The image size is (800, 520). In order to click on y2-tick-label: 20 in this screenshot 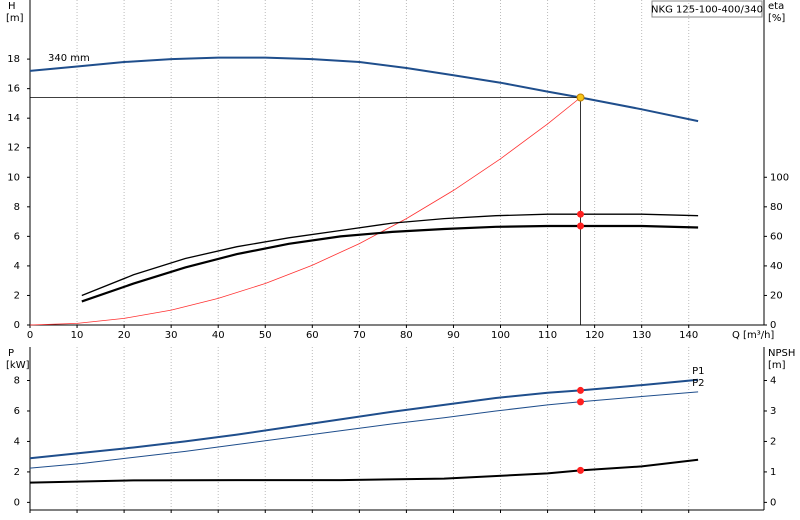, I will do `click(776, 295)`.